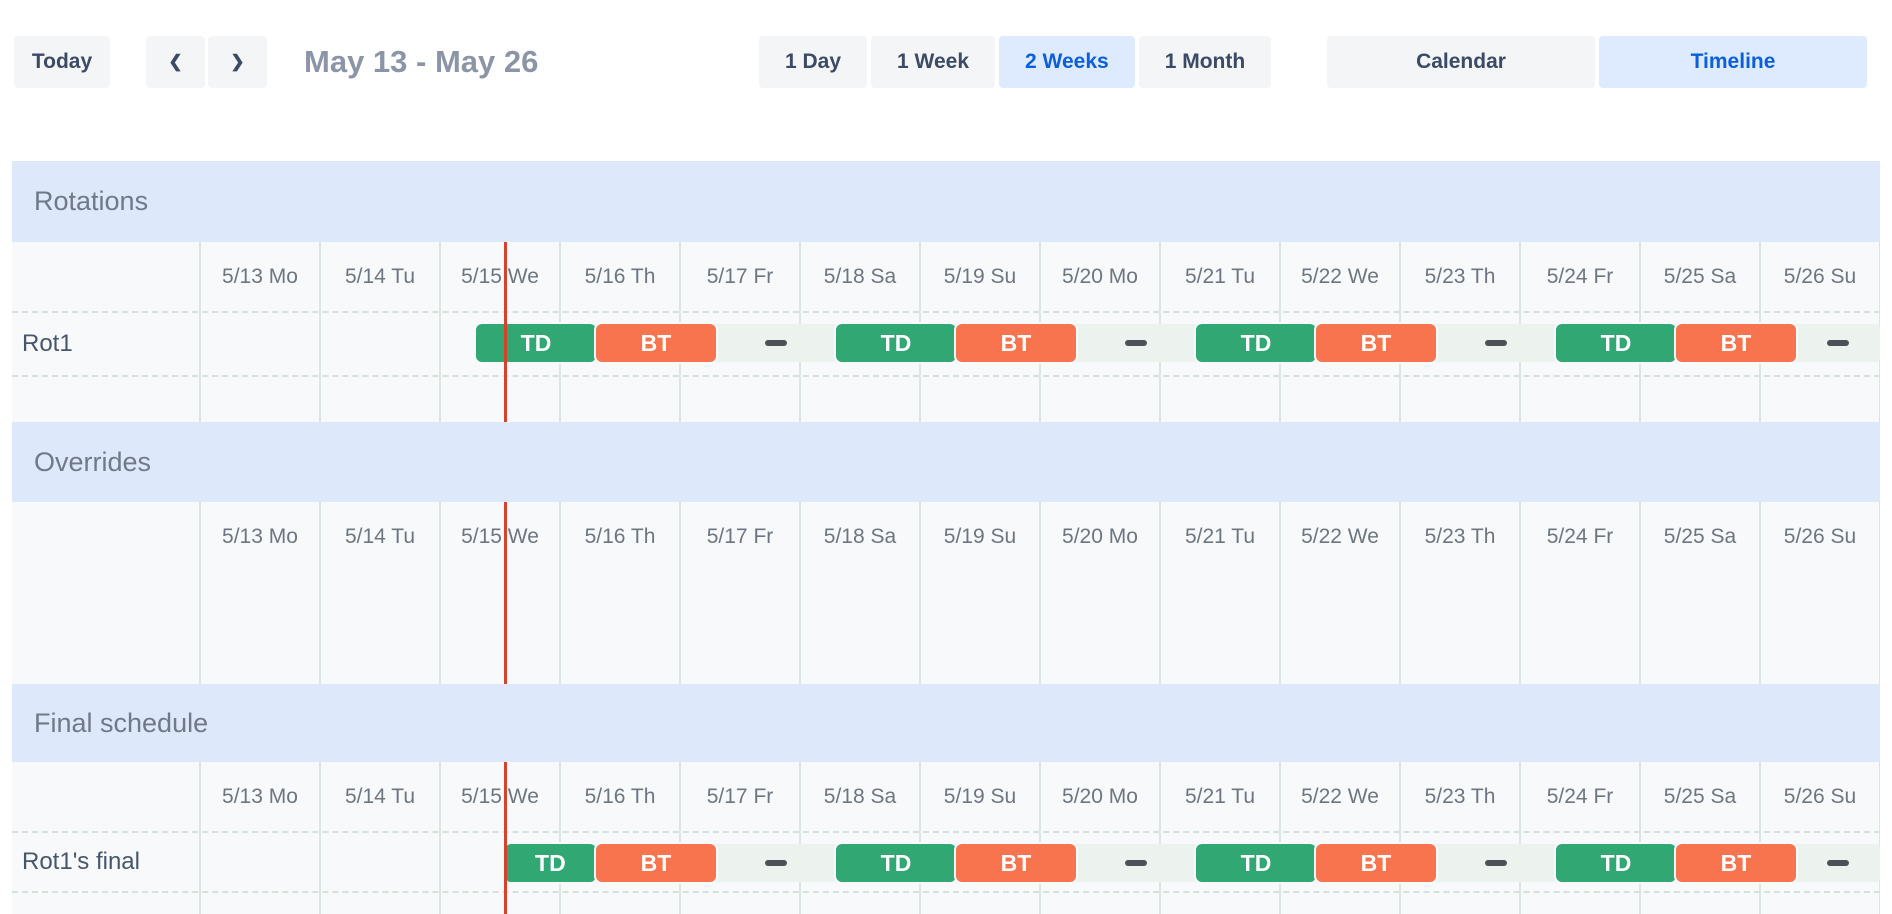 Image resolution: width=1892 pixels, height=914 pixels. What do you see at coordinates (1067, 62) in the screenshot?
I see `view-option-2-weeks: 2 Weeks` at bounding box center [1067, 62].